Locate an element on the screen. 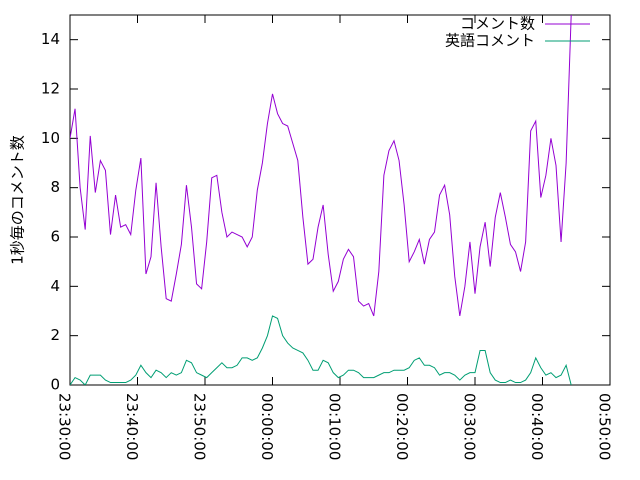 The image size is (640, 480). x-tick-label: 00:50:00 is located at coordinates (605, 426).